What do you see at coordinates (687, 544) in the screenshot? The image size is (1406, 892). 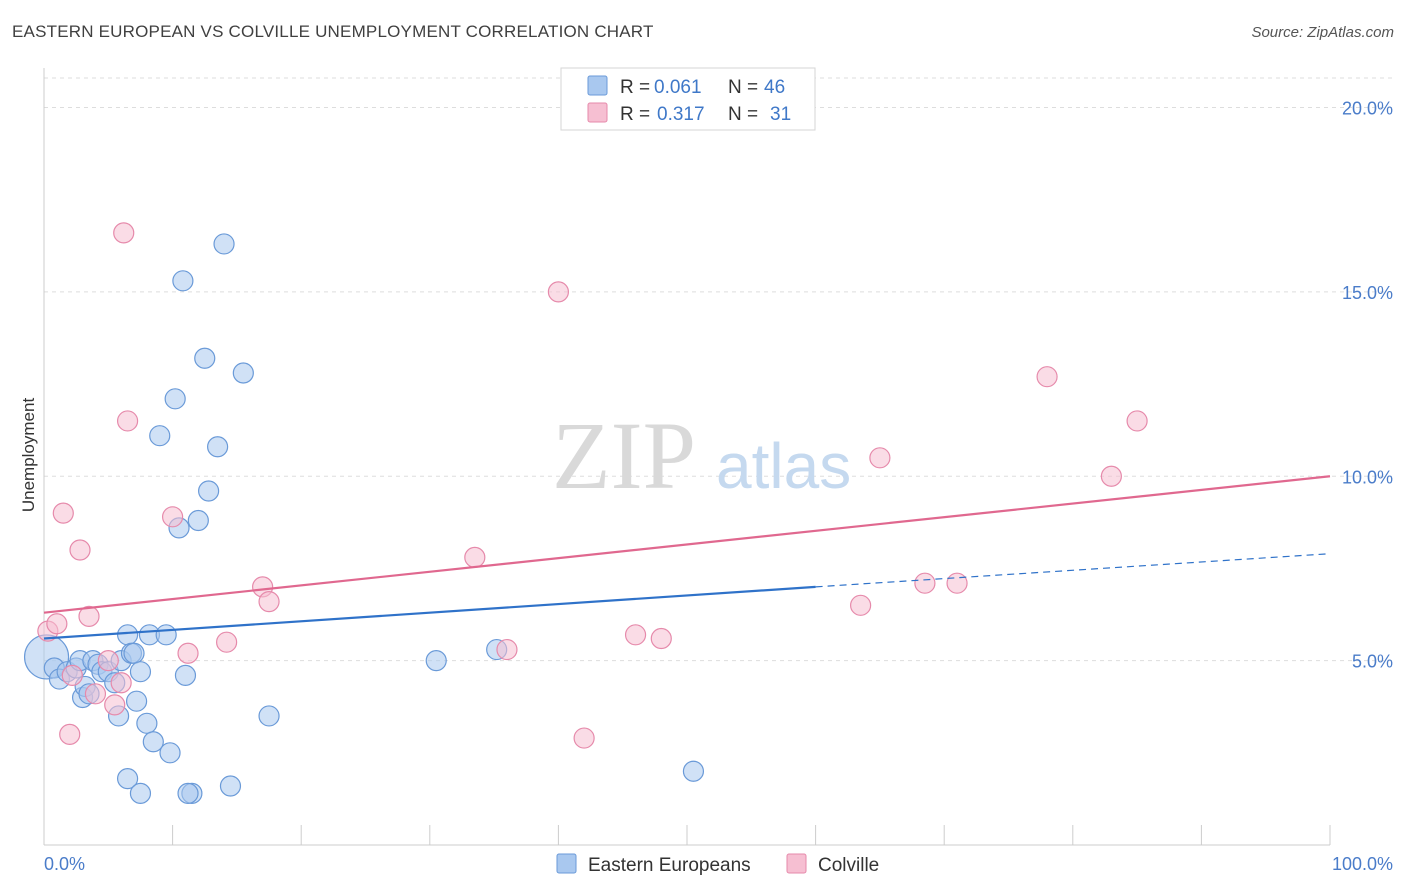 I see `trend-line-colville` at bounding box center [687, 544].